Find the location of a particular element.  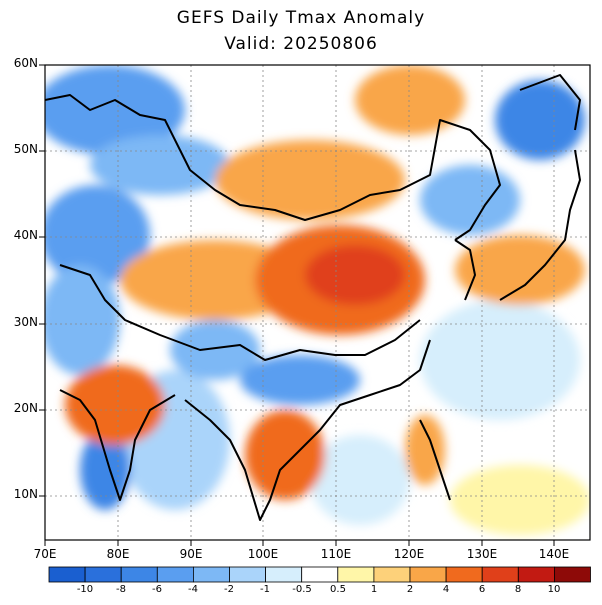

cool-anomaly-tibet is located at coordinates (215, 350).